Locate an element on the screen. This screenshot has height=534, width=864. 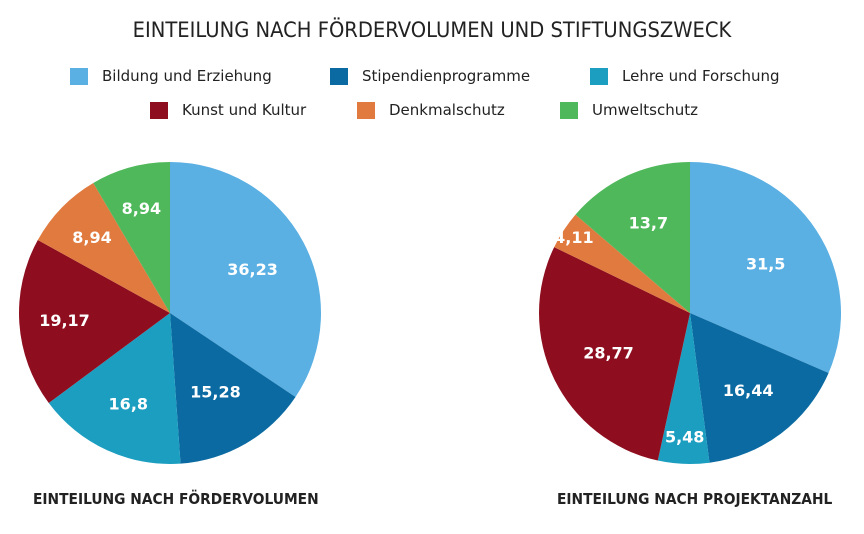
legend-swatch-denkmal is located at coordinates (366, 110).